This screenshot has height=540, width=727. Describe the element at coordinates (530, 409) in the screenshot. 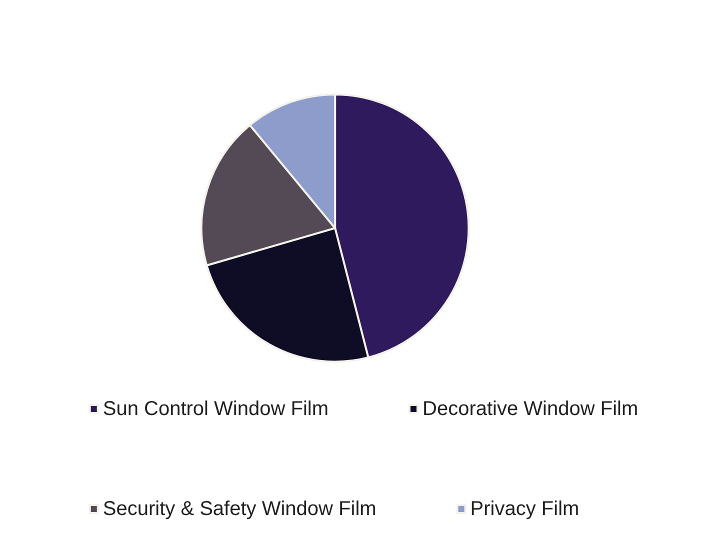

I see `legend-label: Decorative Window Film` at that location.